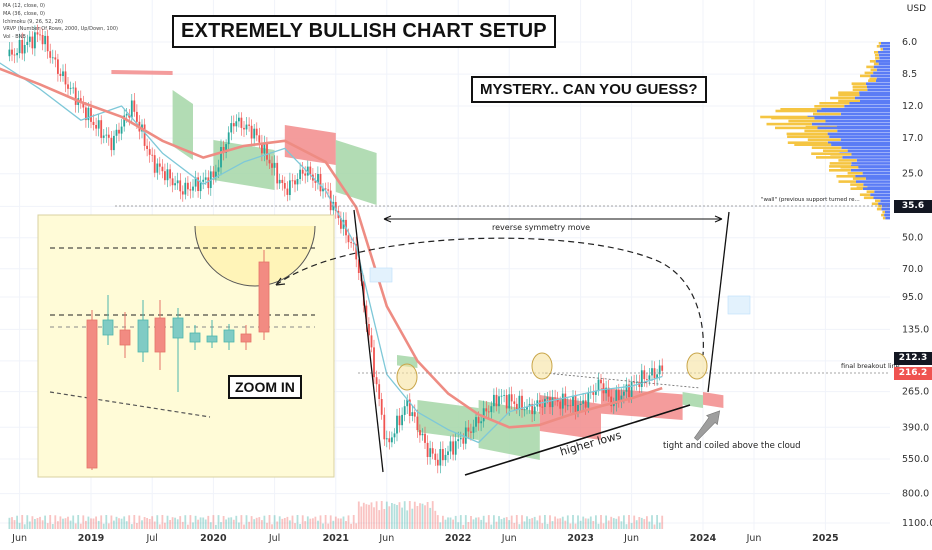 The image size is (932, 550). I want to click on y-tick-label: 25.0, so click(912, 174).